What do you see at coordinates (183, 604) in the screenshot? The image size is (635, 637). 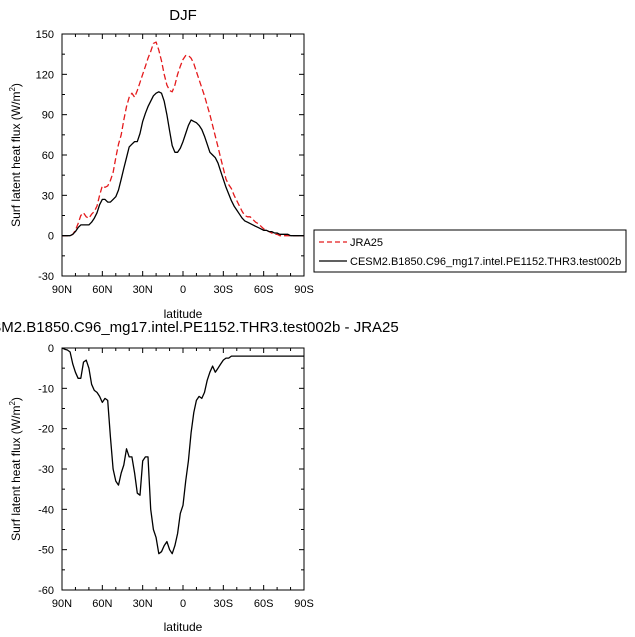 I see `bottom-xtick-label-3: 0` at bounding box center [183, 604].